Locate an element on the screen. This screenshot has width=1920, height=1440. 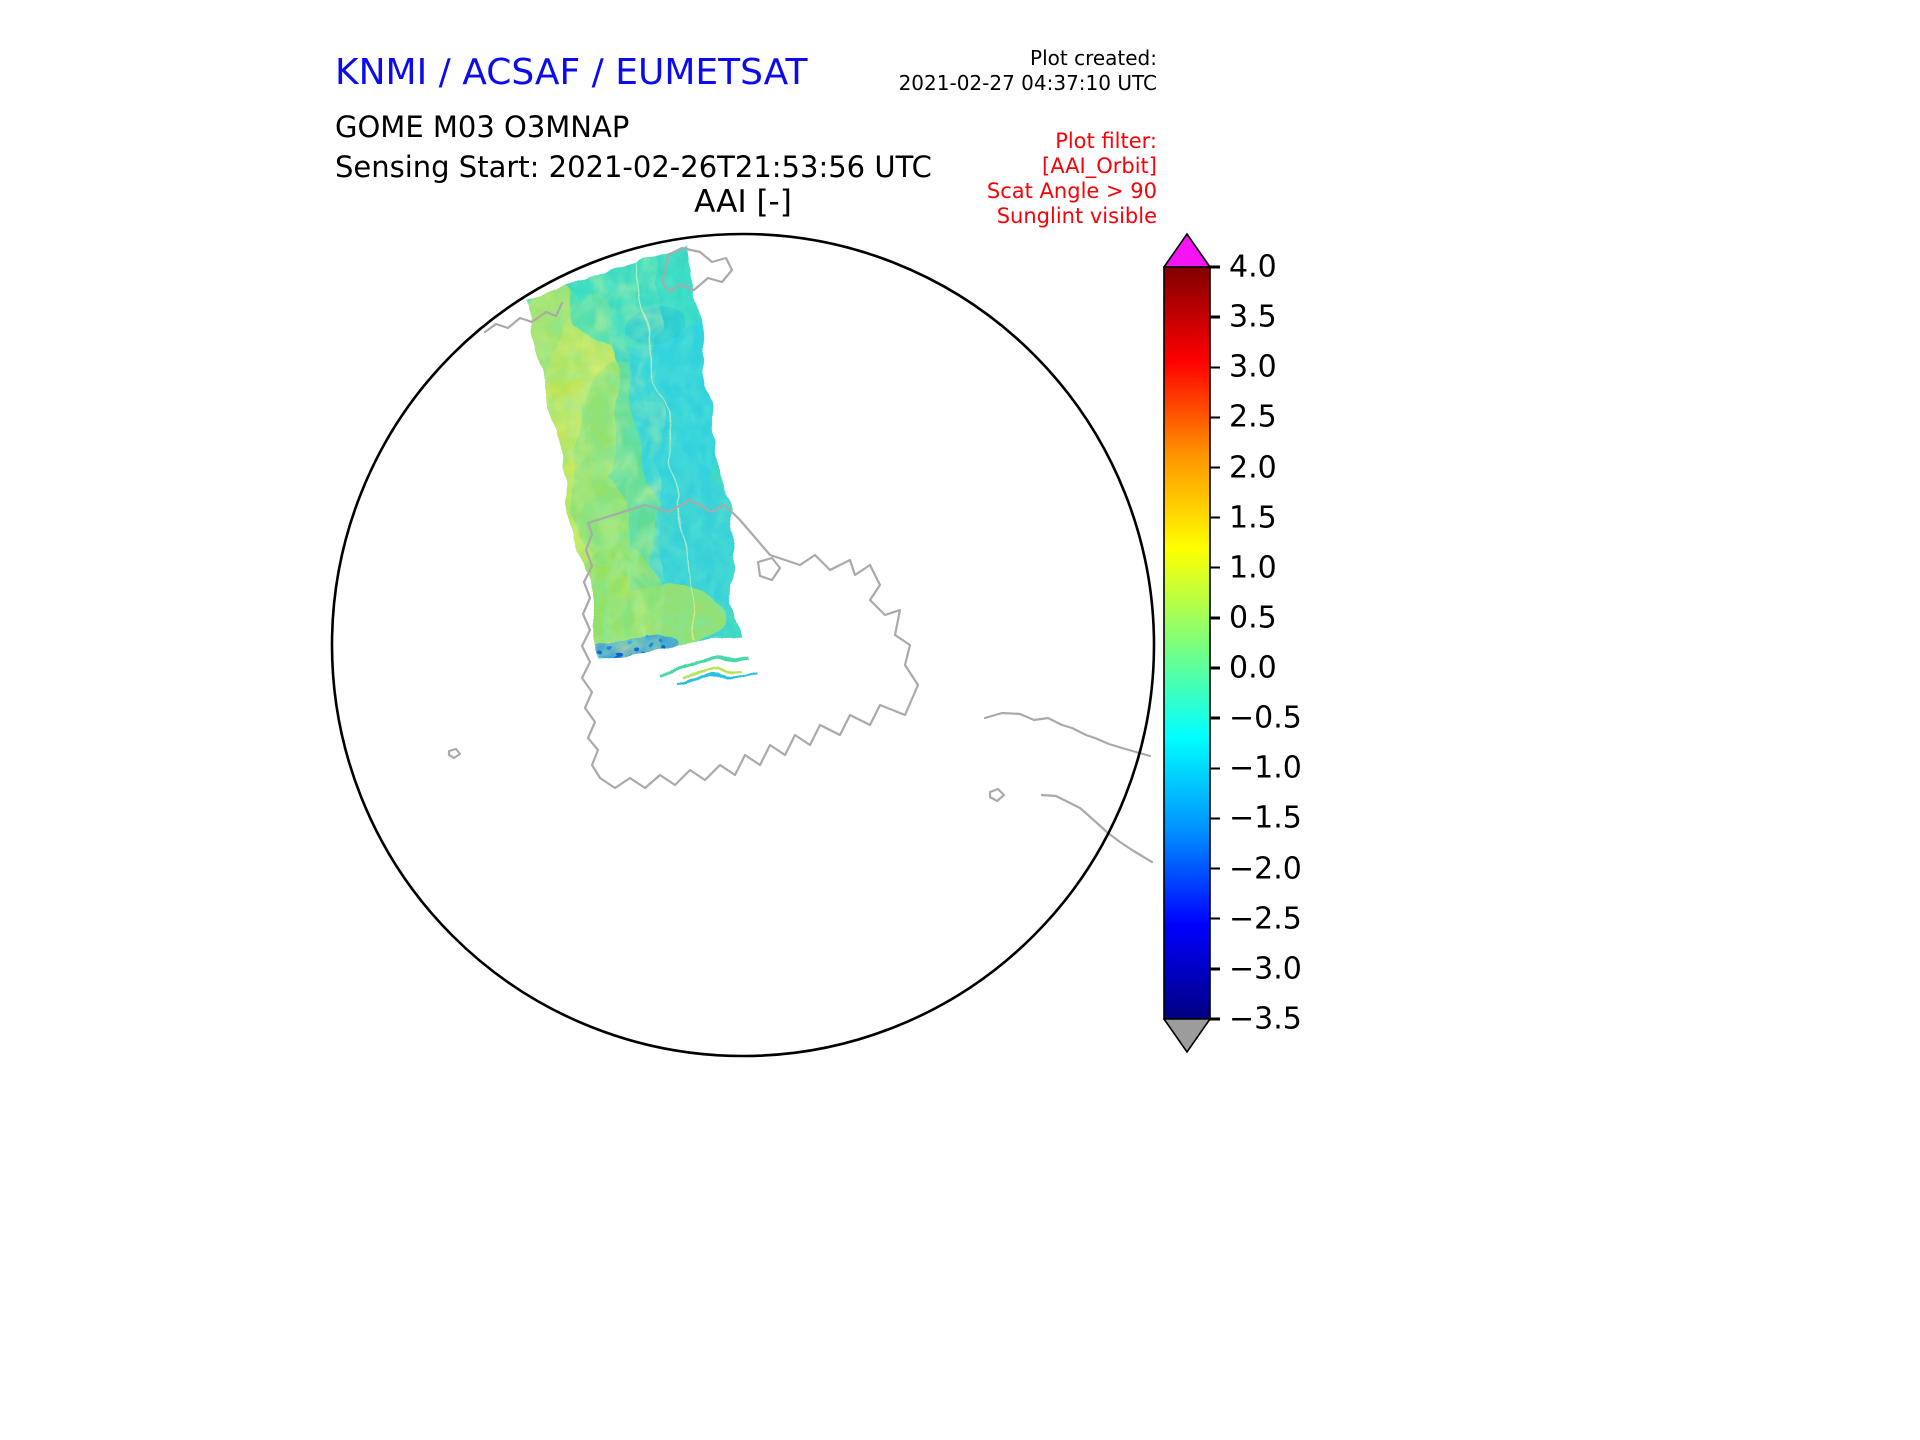
filter-orbit: [AAI_Orbit] is located at coordinates (1099, 166).